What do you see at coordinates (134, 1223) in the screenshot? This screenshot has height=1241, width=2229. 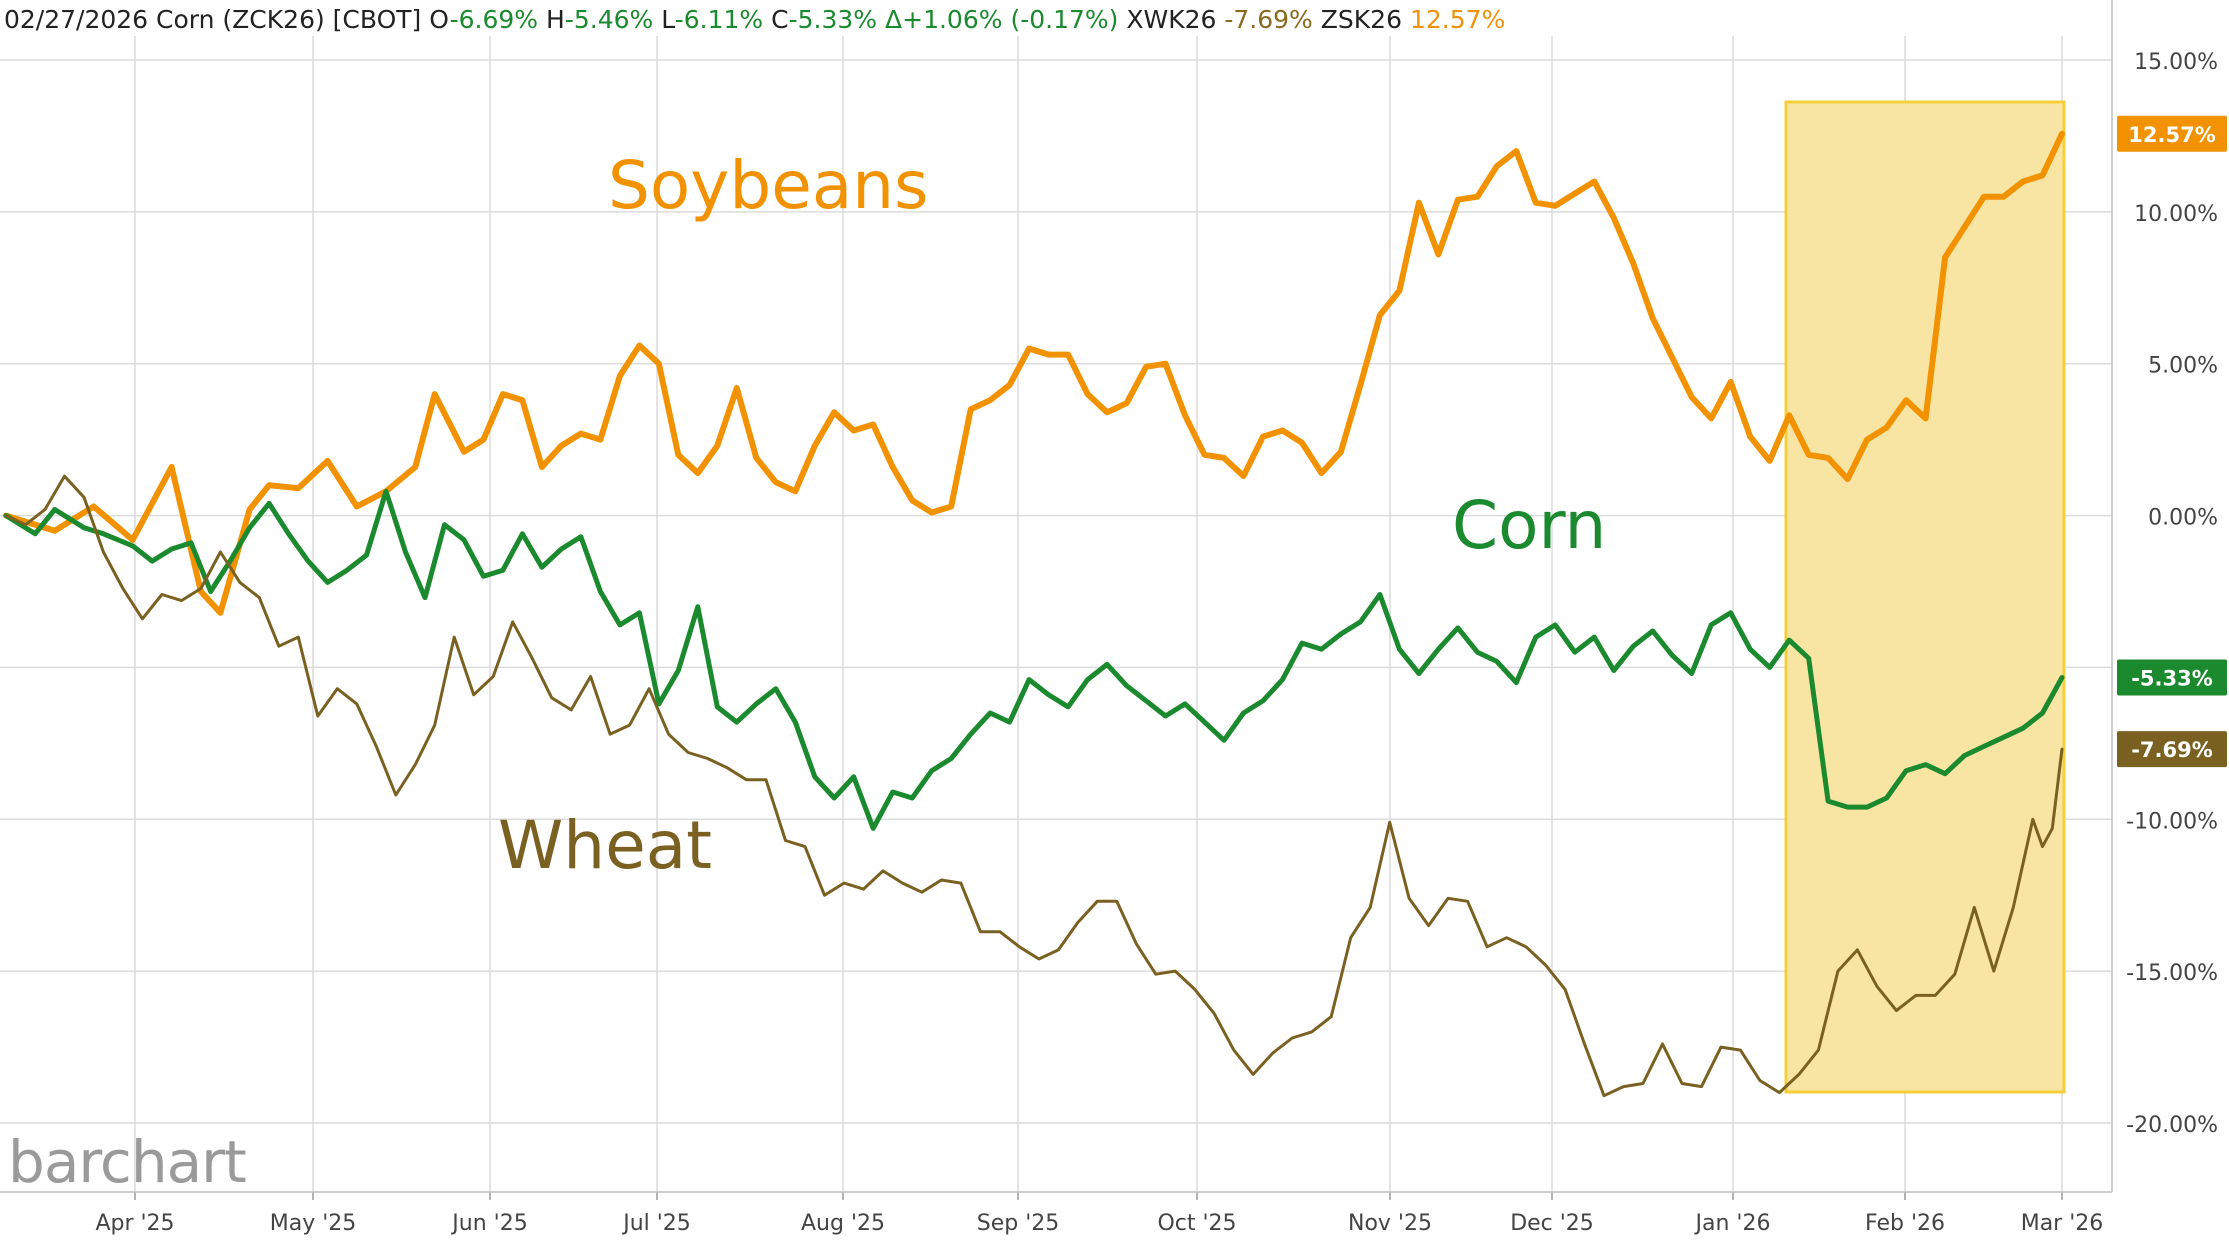 I see `x-tick-label: Apr '25` at bounding box center [134, 1223].